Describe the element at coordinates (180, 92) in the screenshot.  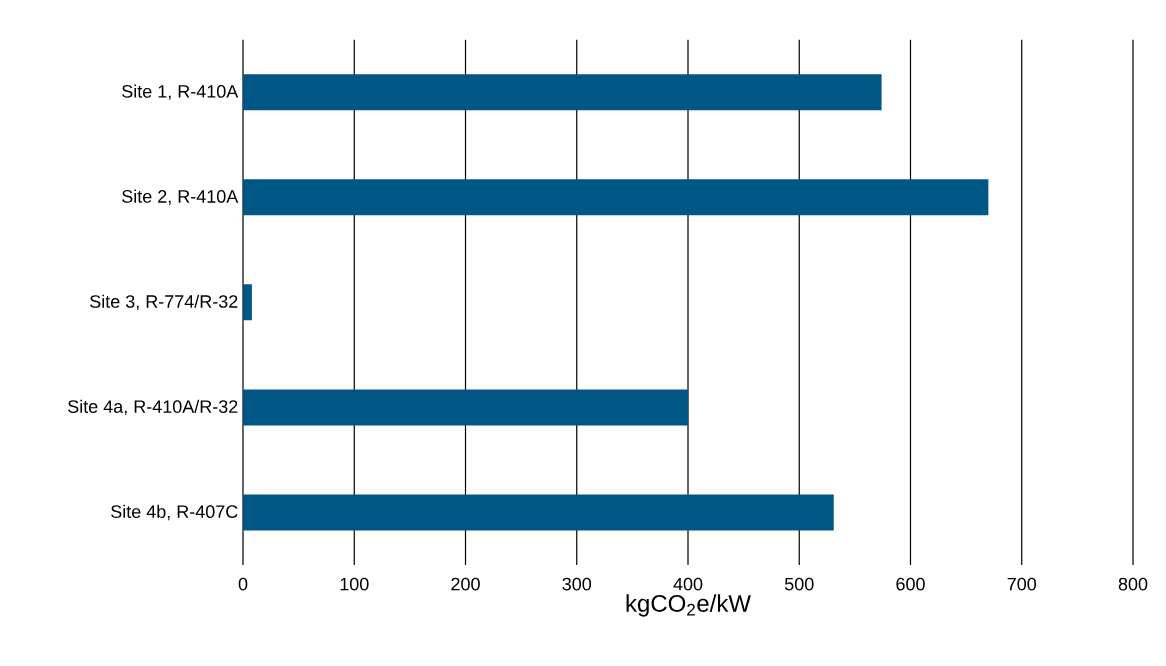
I see `y-tick-label: Site 1, R-410A` at that location.